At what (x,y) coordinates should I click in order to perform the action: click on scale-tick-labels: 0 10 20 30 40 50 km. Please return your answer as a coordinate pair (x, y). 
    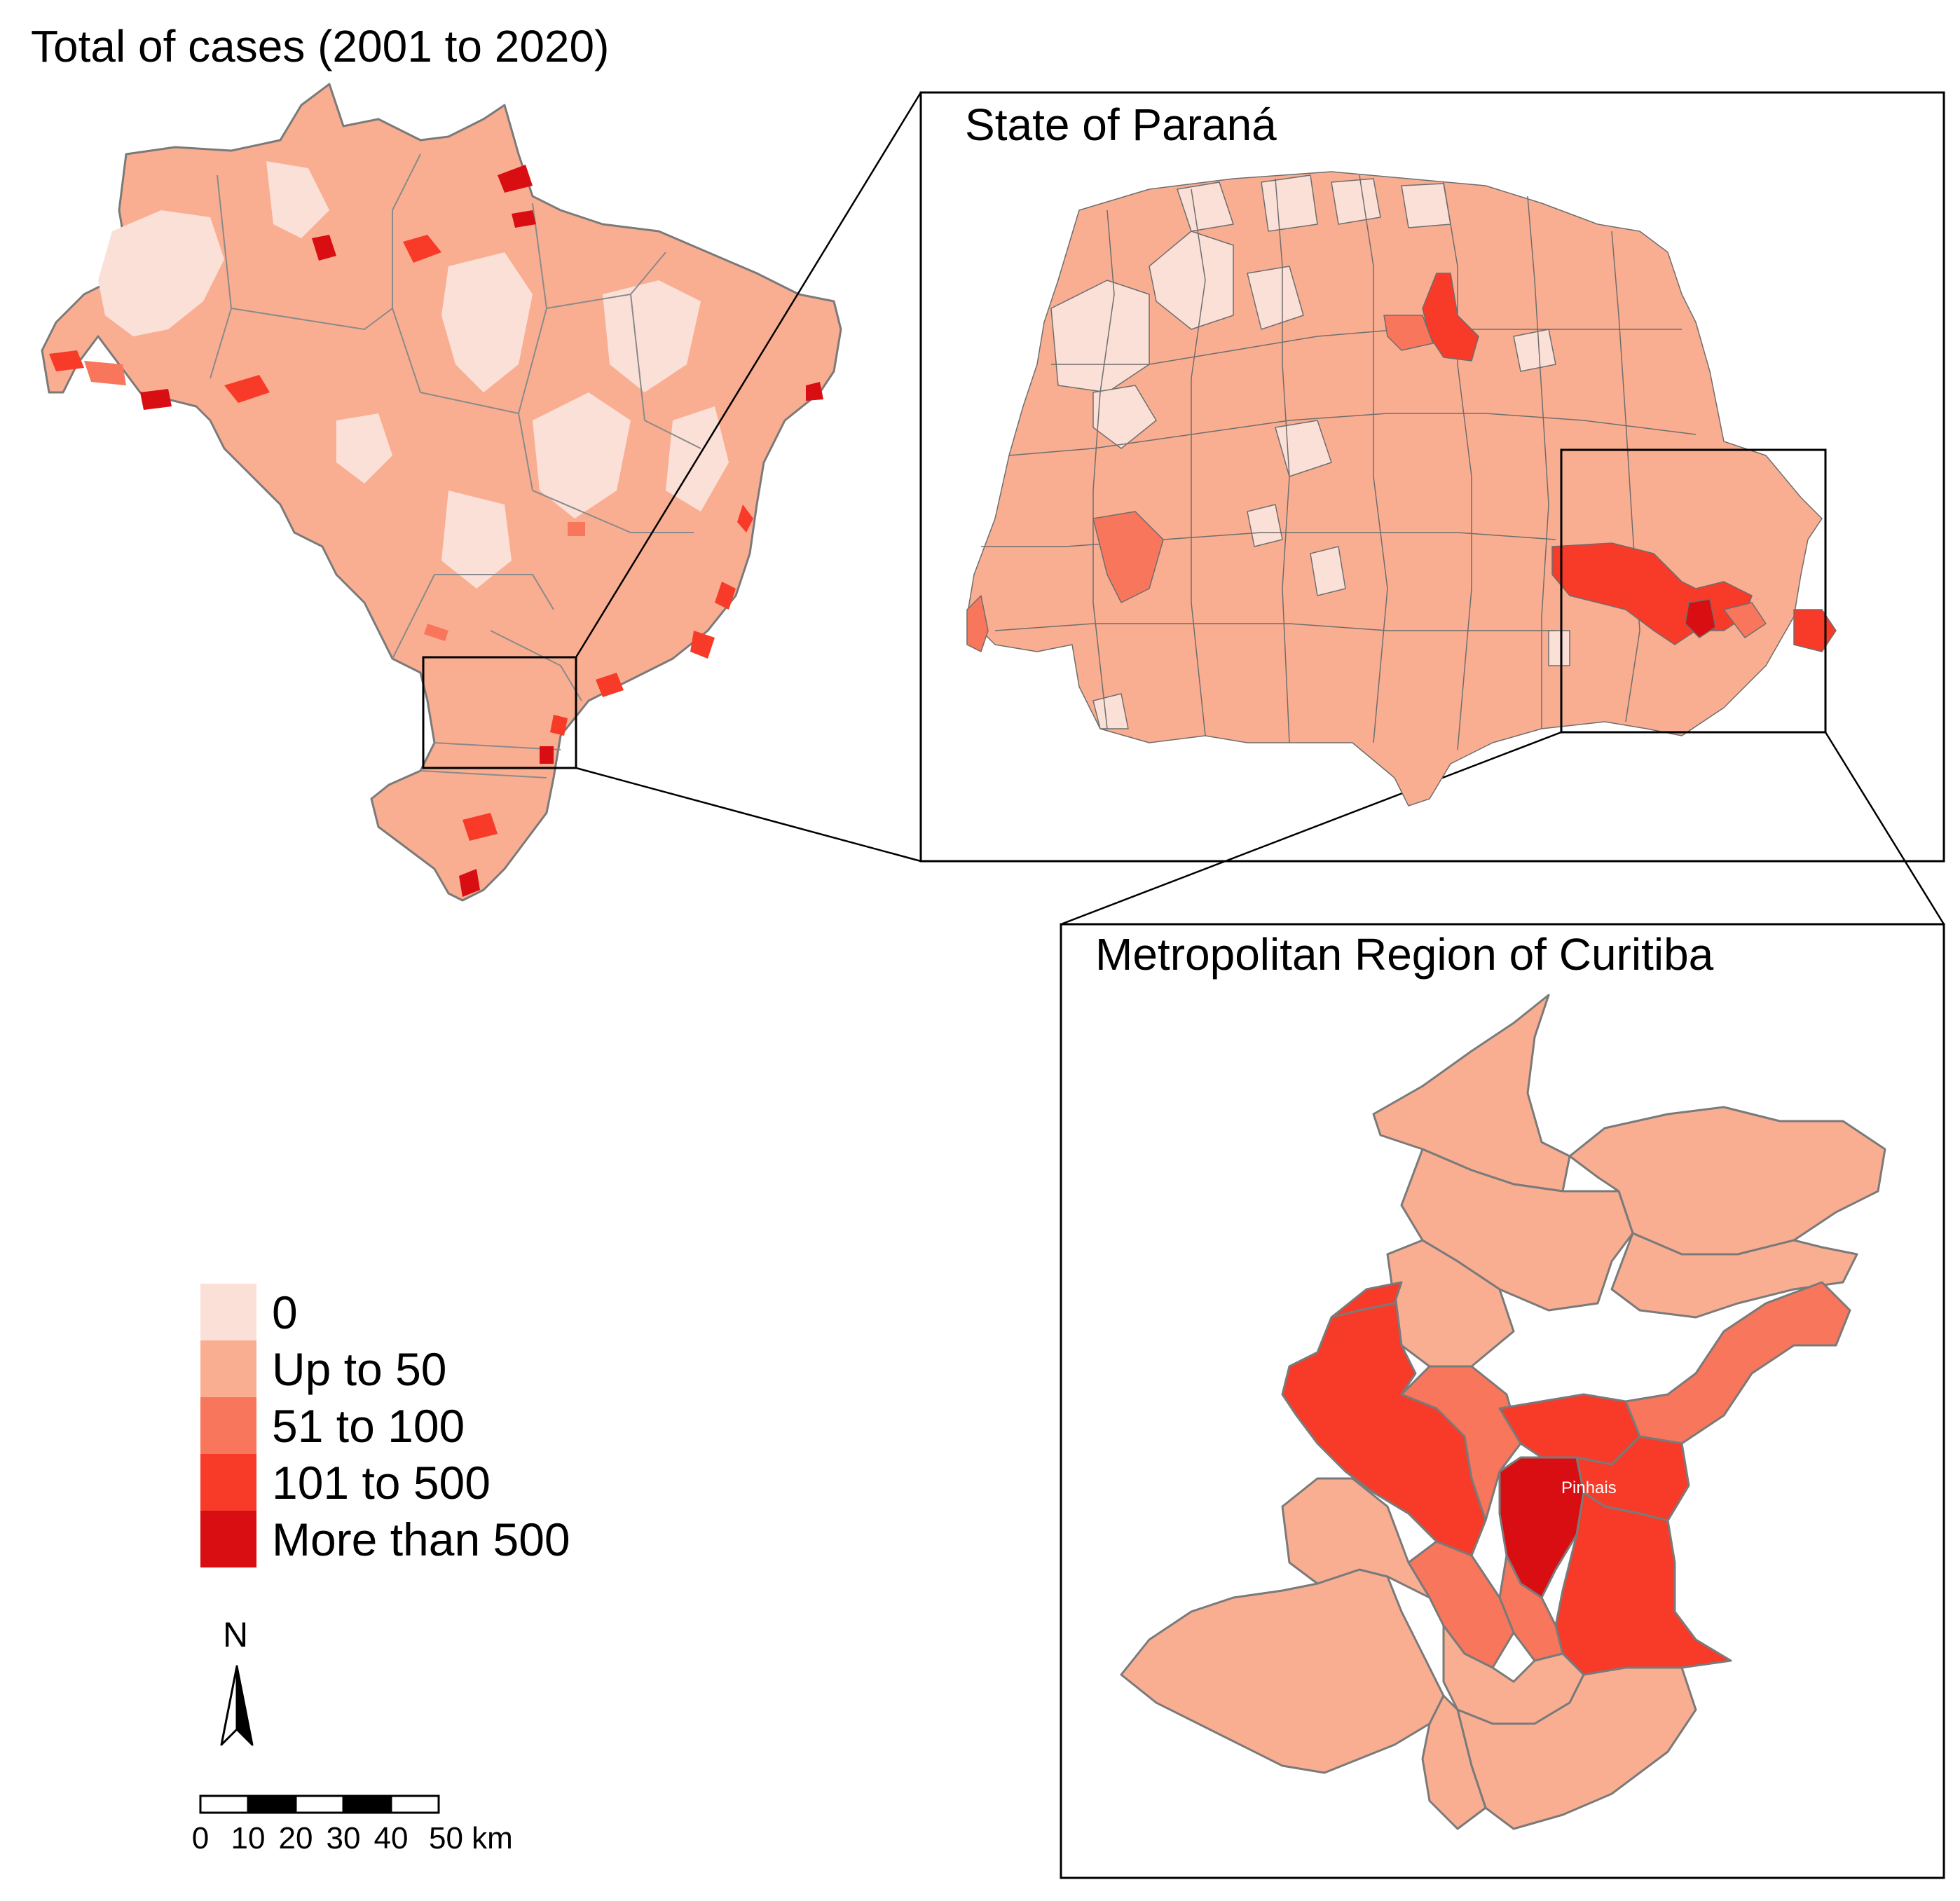
    Looking at the image, I should click on (352, 1838).